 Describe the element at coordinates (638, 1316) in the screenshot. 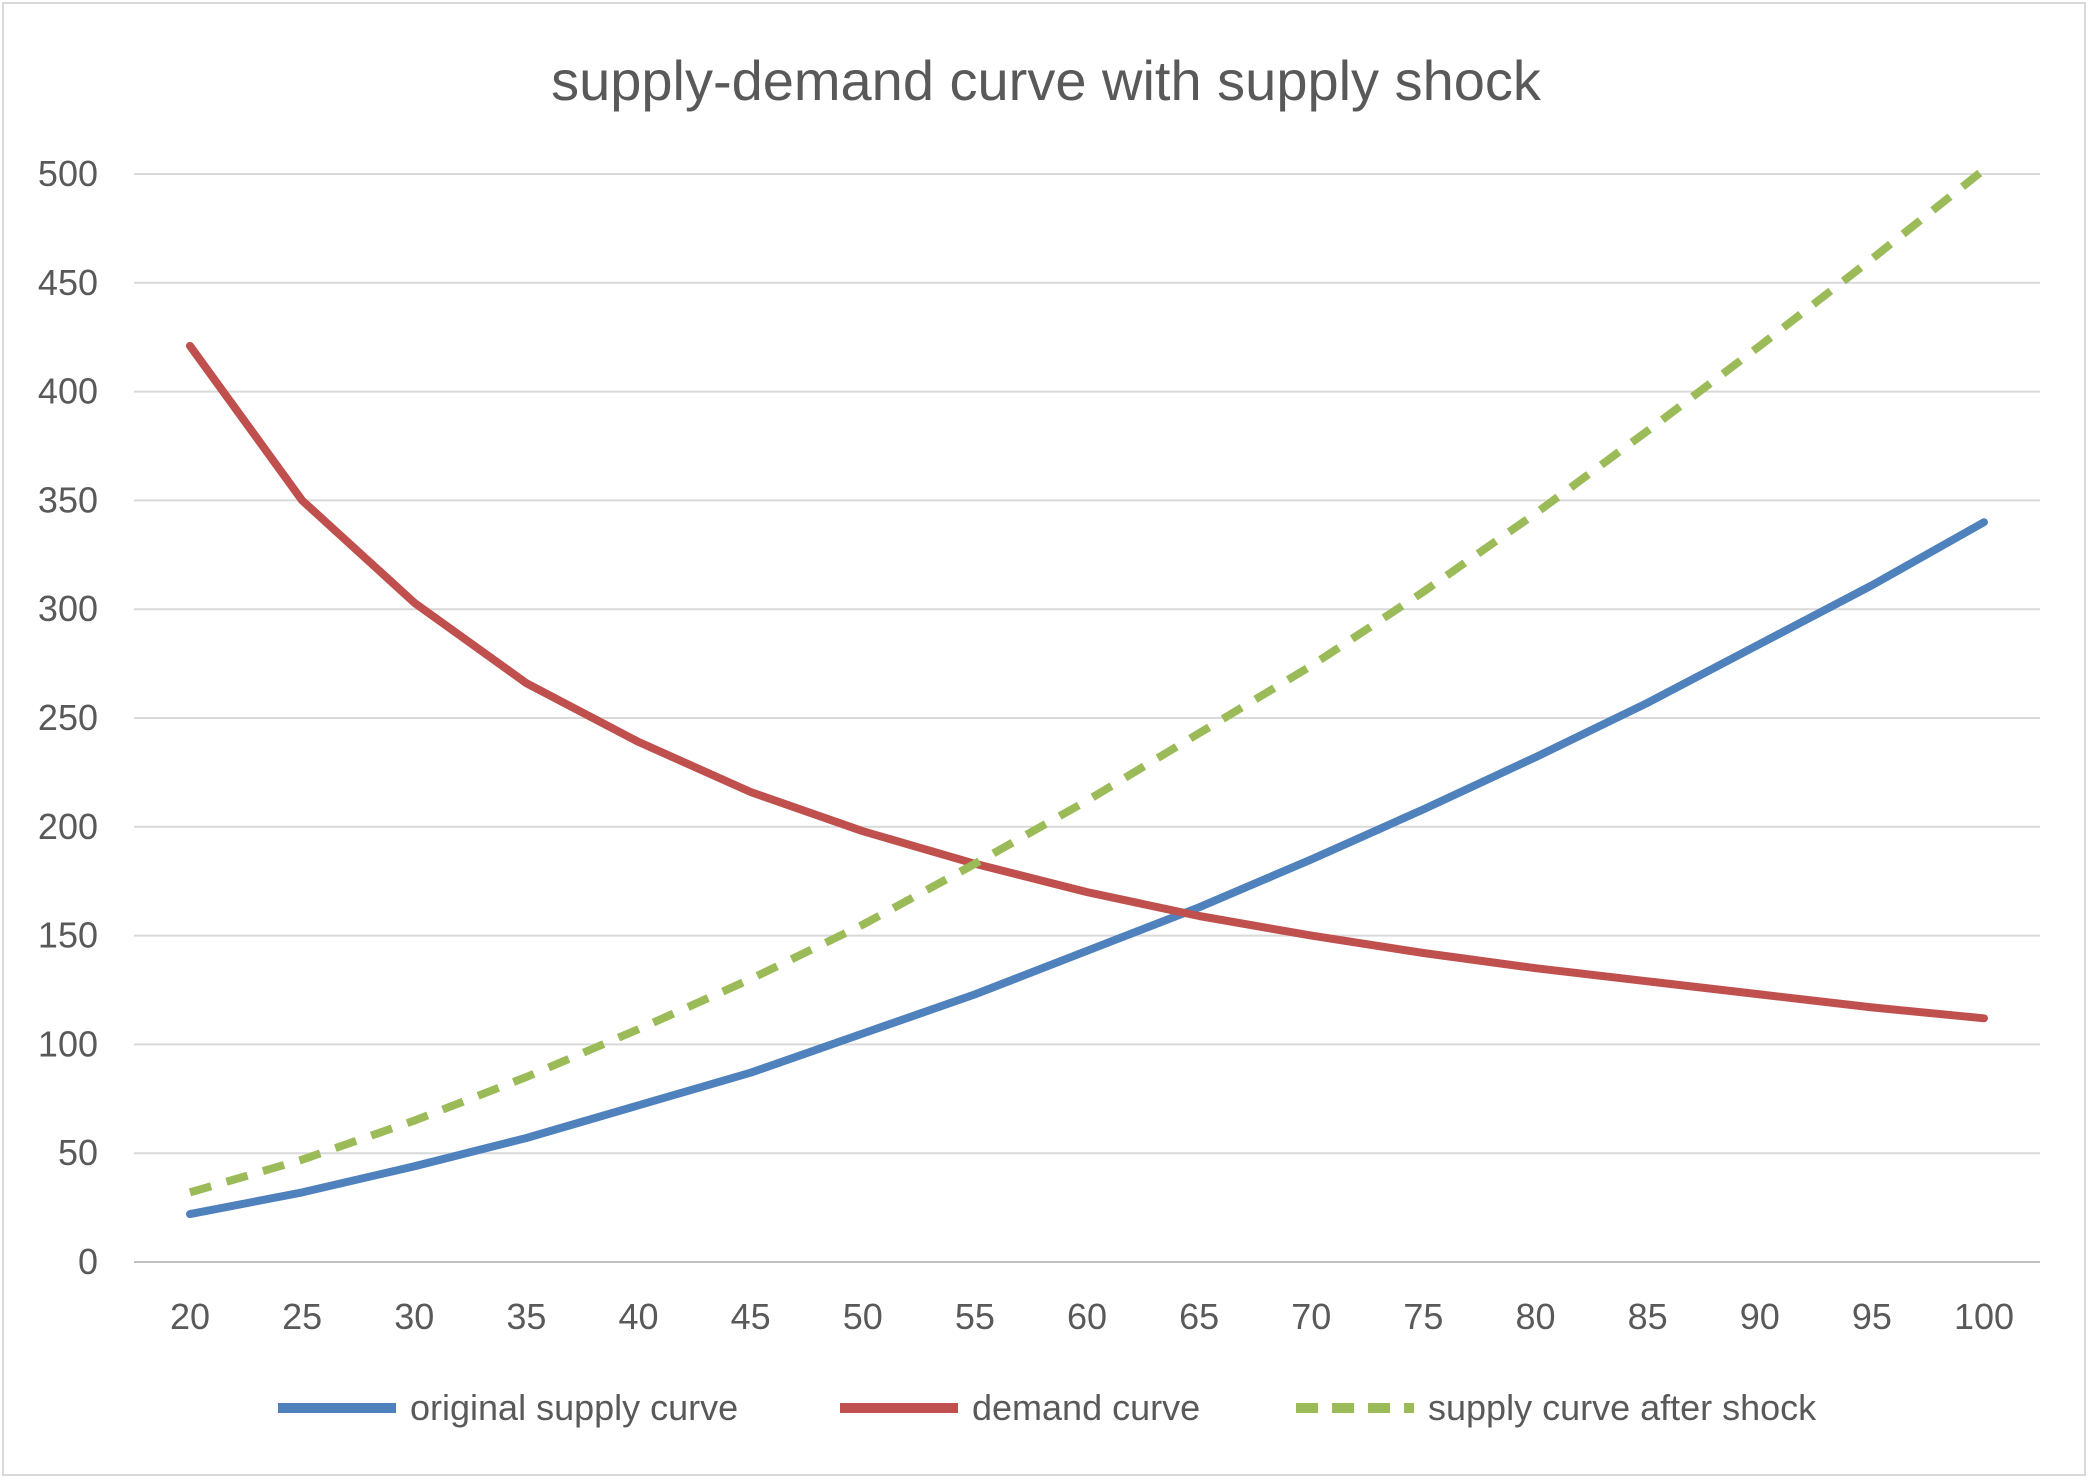

I see `x-tick-label: 40` at that location.